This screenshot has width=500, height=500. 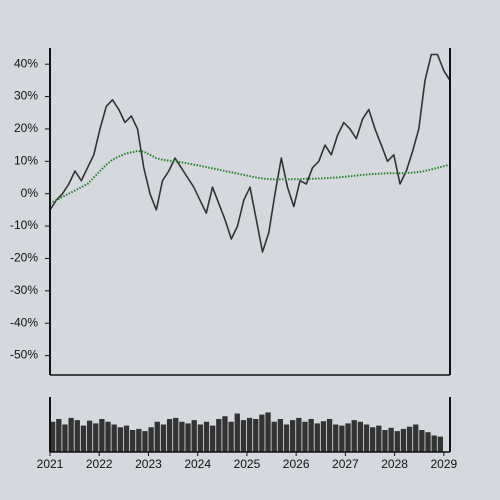 What do you see at coordinates (24, 355) in the screenshot?
I see `y-tick-label: -50%` at bounding box center [24, 355].